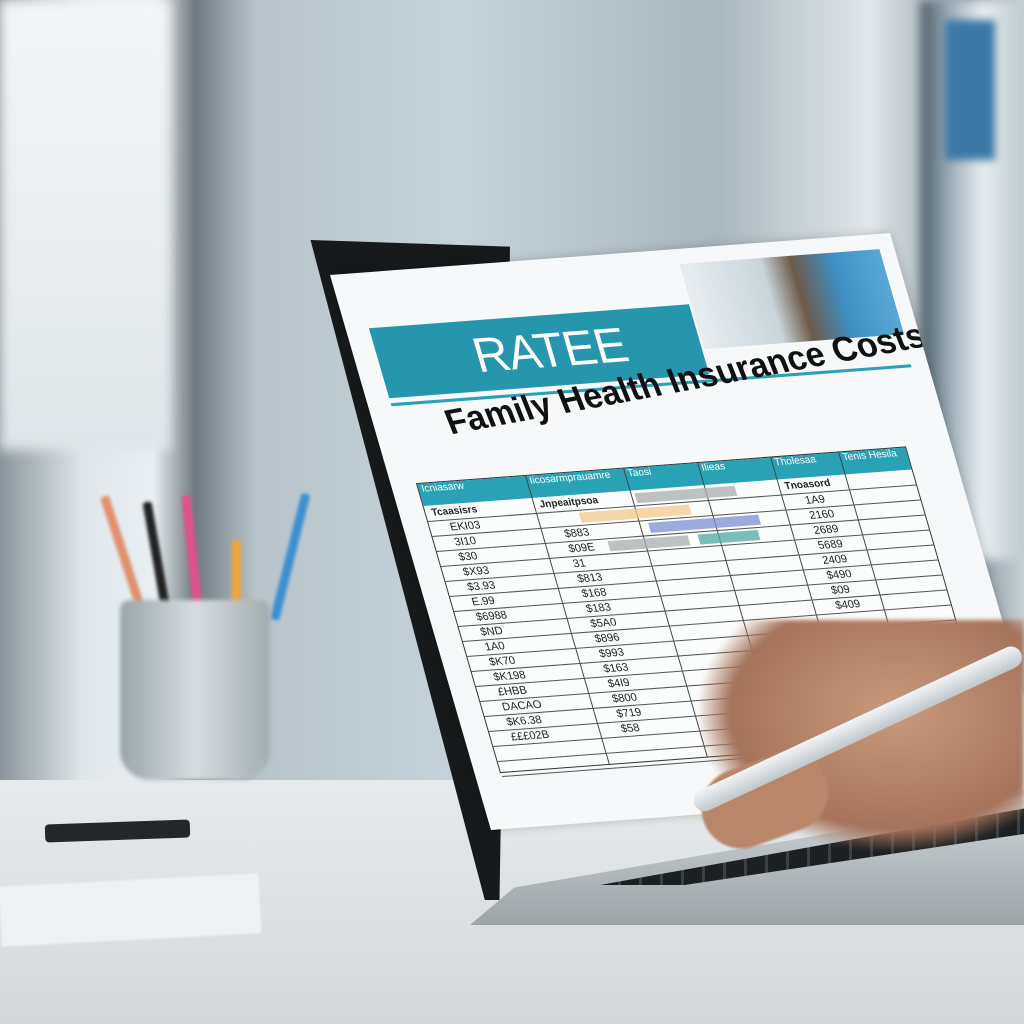 The image size is (1024, 1024). I want to click on table-cell: $58, so click(630, 728).